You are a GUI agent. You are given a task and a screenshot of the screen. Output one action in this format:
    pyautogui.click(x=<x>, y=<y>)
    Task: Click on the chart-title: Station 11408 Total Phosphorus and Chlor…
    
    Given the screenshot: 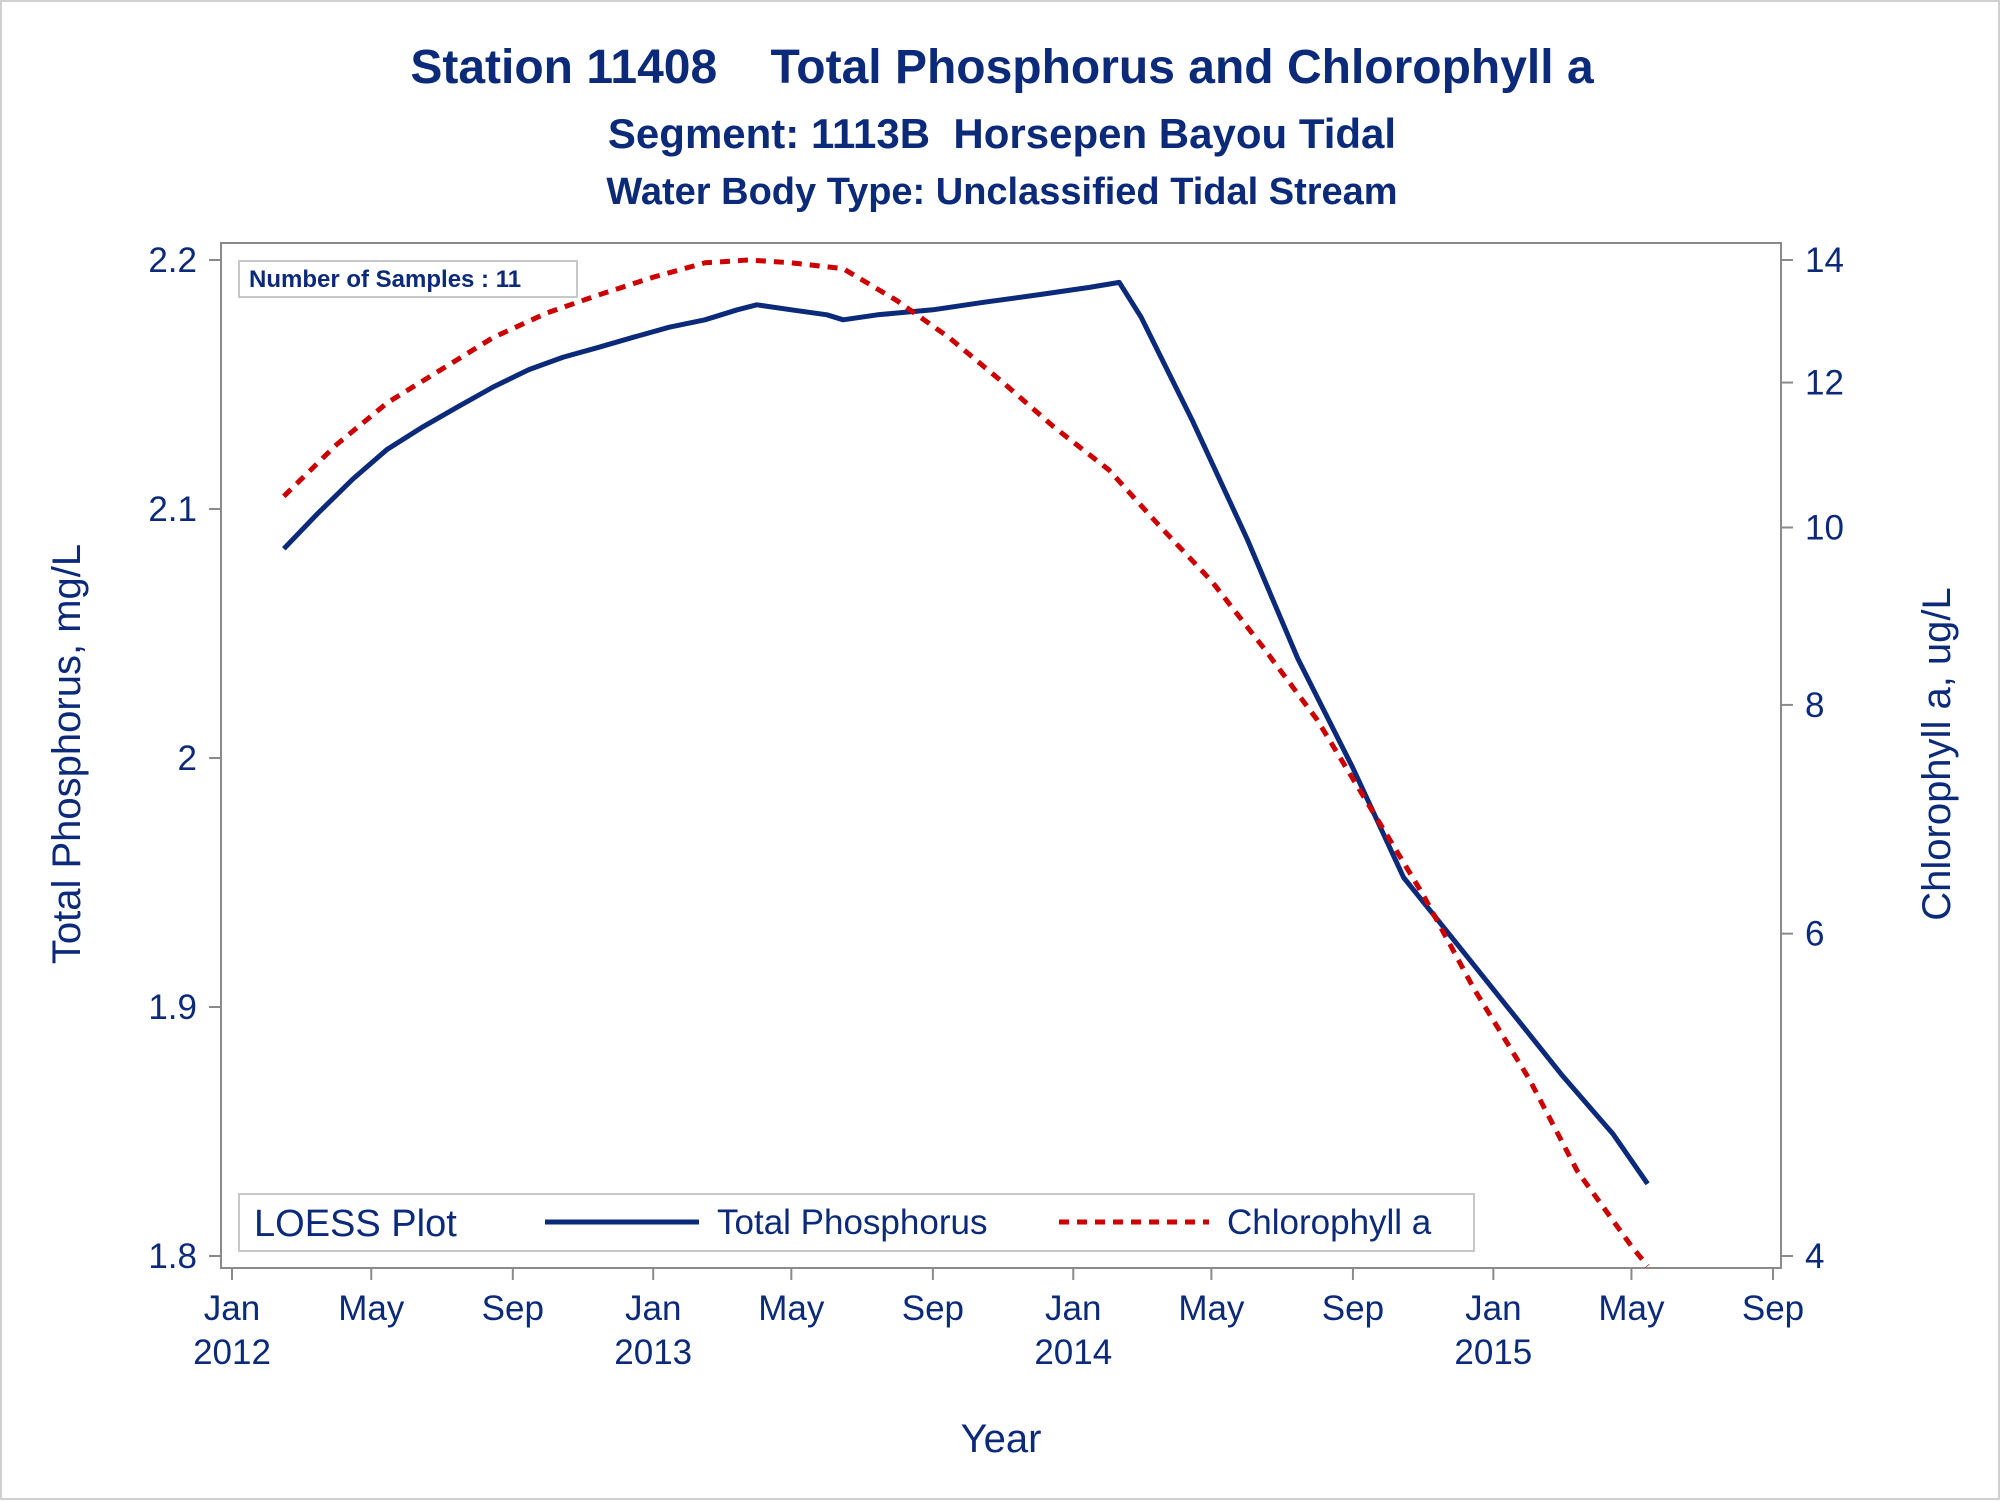 What is the action you would take?
    pyautogui.click(x=1002, y=67)
    